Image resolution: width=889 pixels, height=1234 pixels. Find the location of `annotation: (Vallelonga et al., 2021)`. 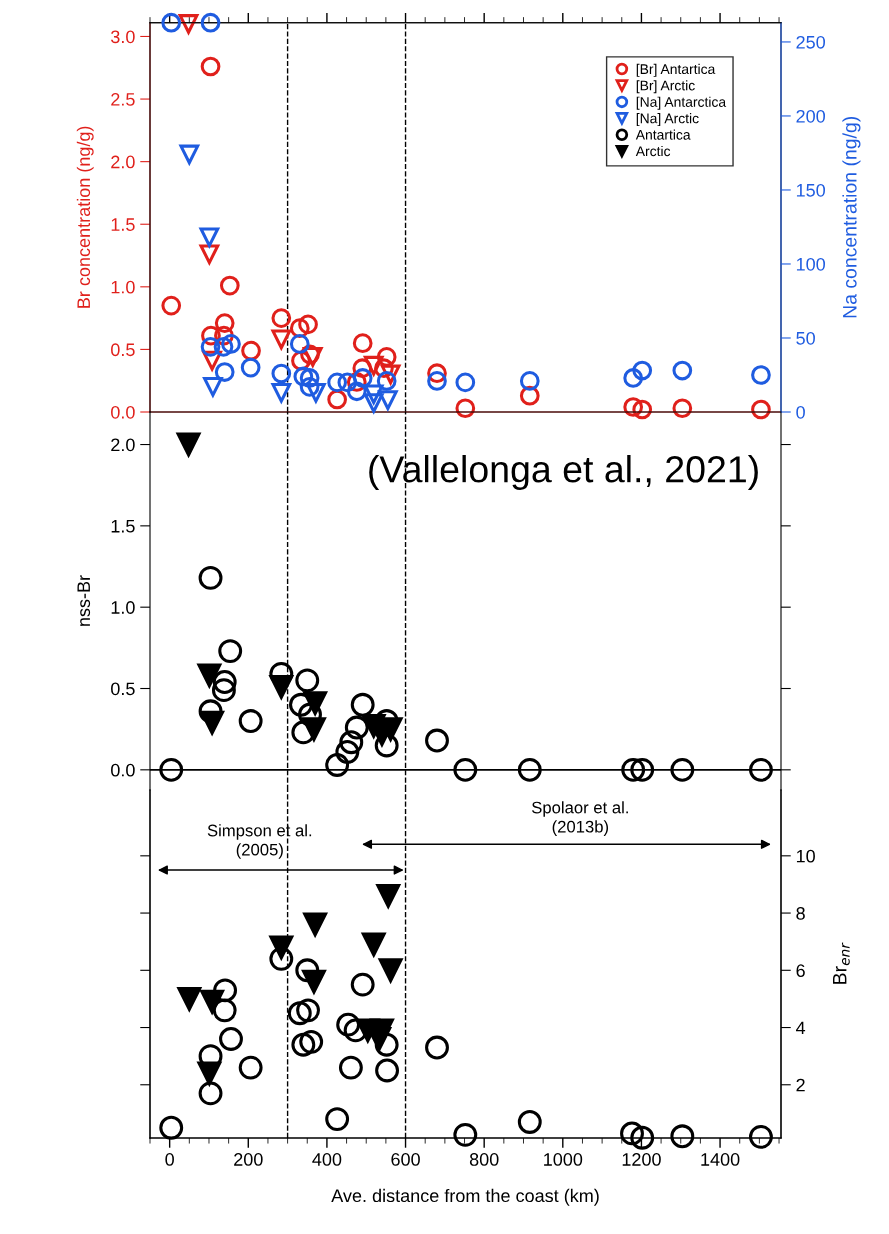

annotation: (Vallelonga et al., 2021) is located at coordinates (563, 472).